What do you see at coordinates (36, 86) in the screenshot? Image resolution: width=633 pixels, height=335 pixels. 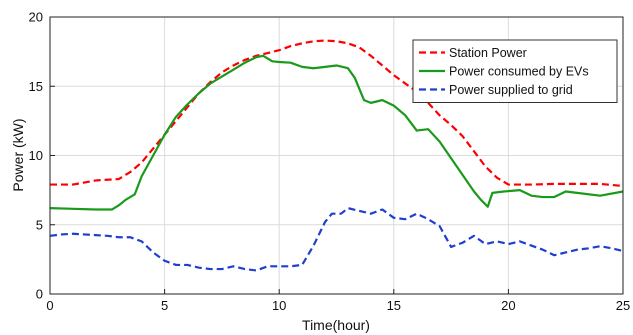 I see `y-tick-label: 15` at bounding box center [36, 86].